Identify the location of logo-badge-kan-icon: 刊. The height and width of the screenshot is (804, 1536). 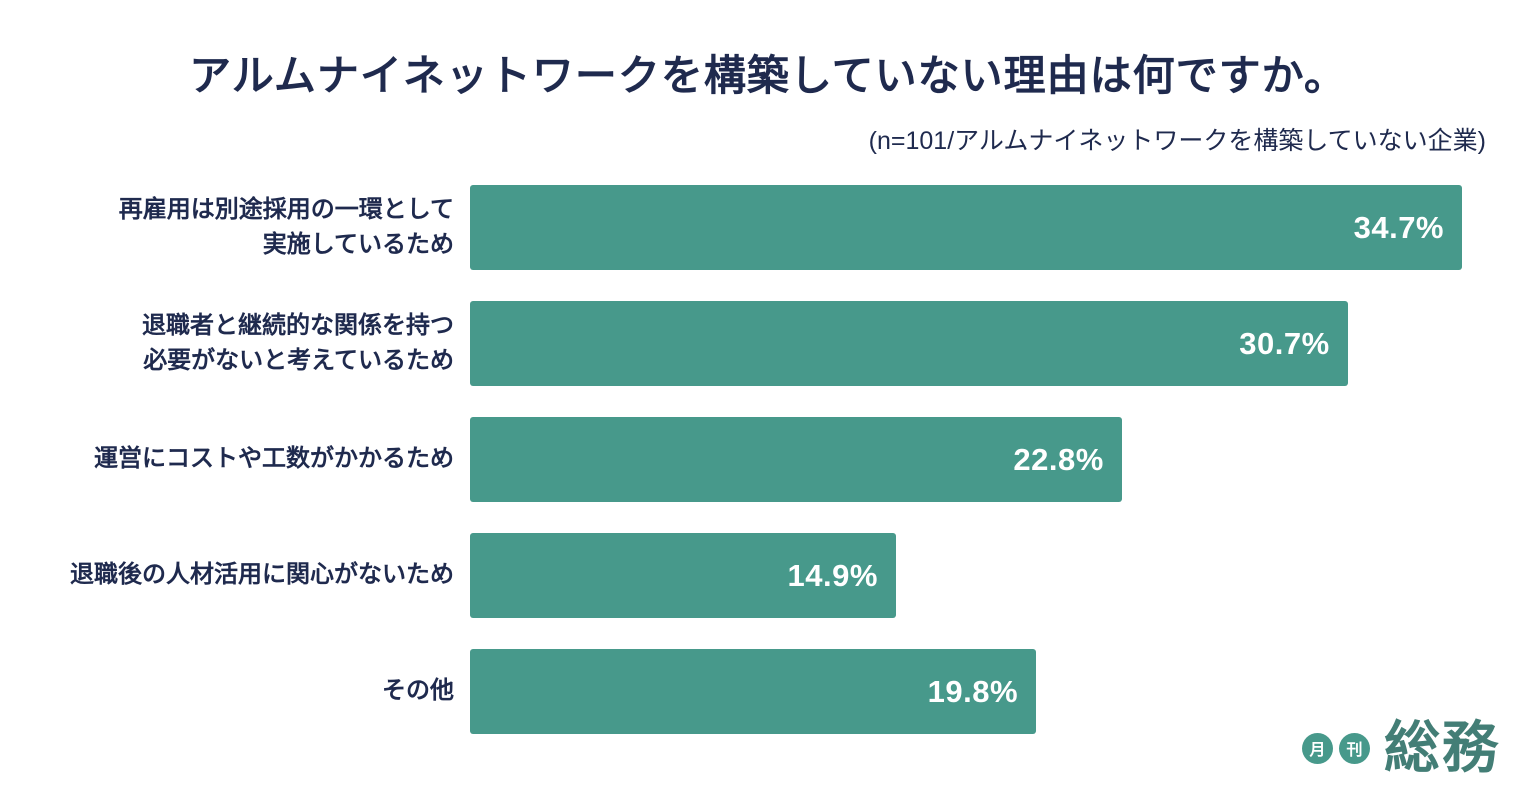
(1354, 748).